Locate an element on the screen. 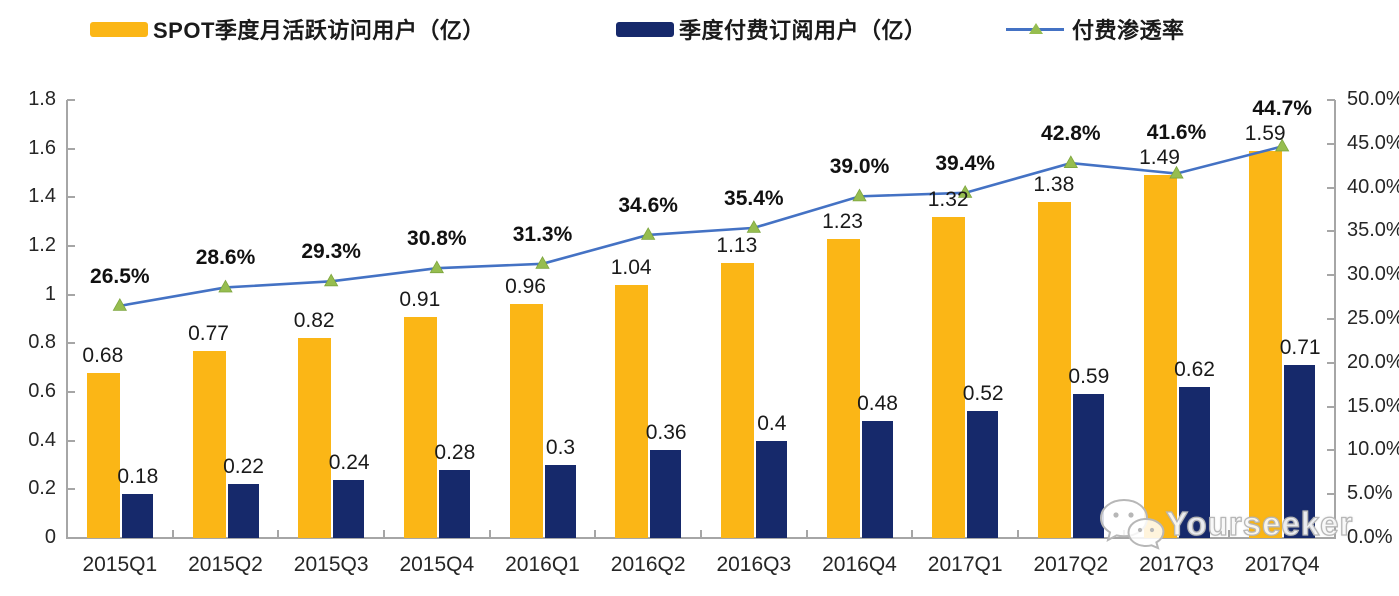 The width and height of the screenshot is (1399, 596). bar-label-mau: 1.13 is located at coordinates (737, 246).